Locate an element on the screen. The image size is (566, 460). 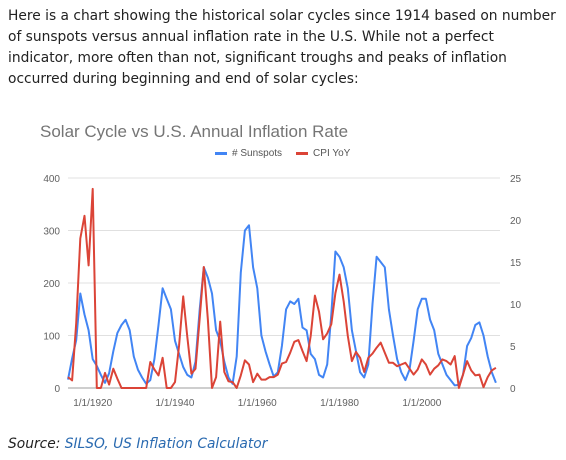
y-right-tick-label: 15 is located at coordinates (516, 263).